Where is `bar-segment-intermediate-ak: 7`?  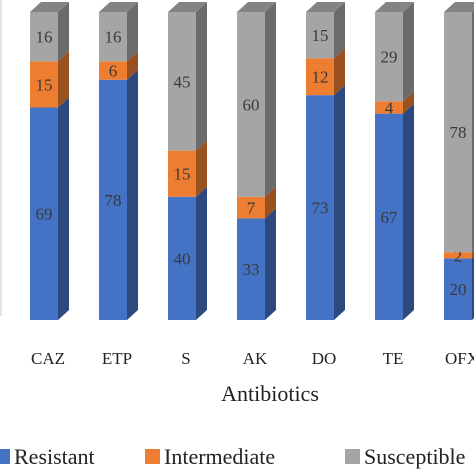 bar-segment-intermediate-ak: 7 is located at coordinates (256, 202).